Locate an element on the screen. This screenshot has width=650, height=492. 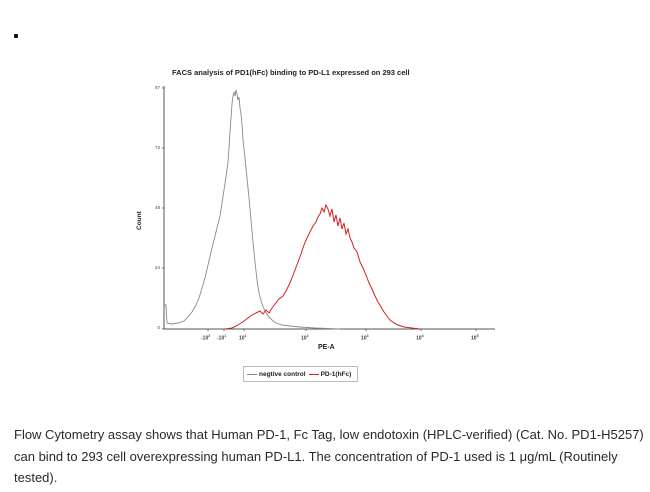
legend-label: negtive control is located at coordinates (282, 374).